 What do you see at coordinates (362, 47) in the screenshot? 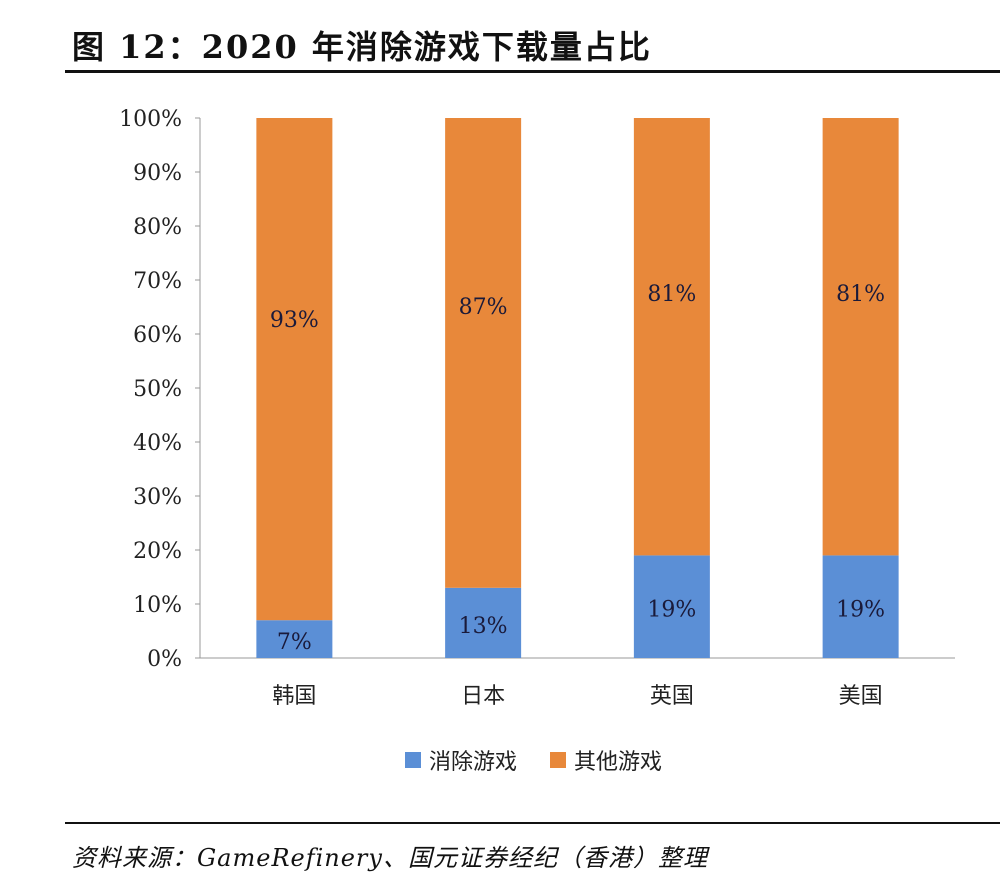
I see `chart-title: 图 12：2020 年消除游戏下载量占比` at bounding box center [362, 47].